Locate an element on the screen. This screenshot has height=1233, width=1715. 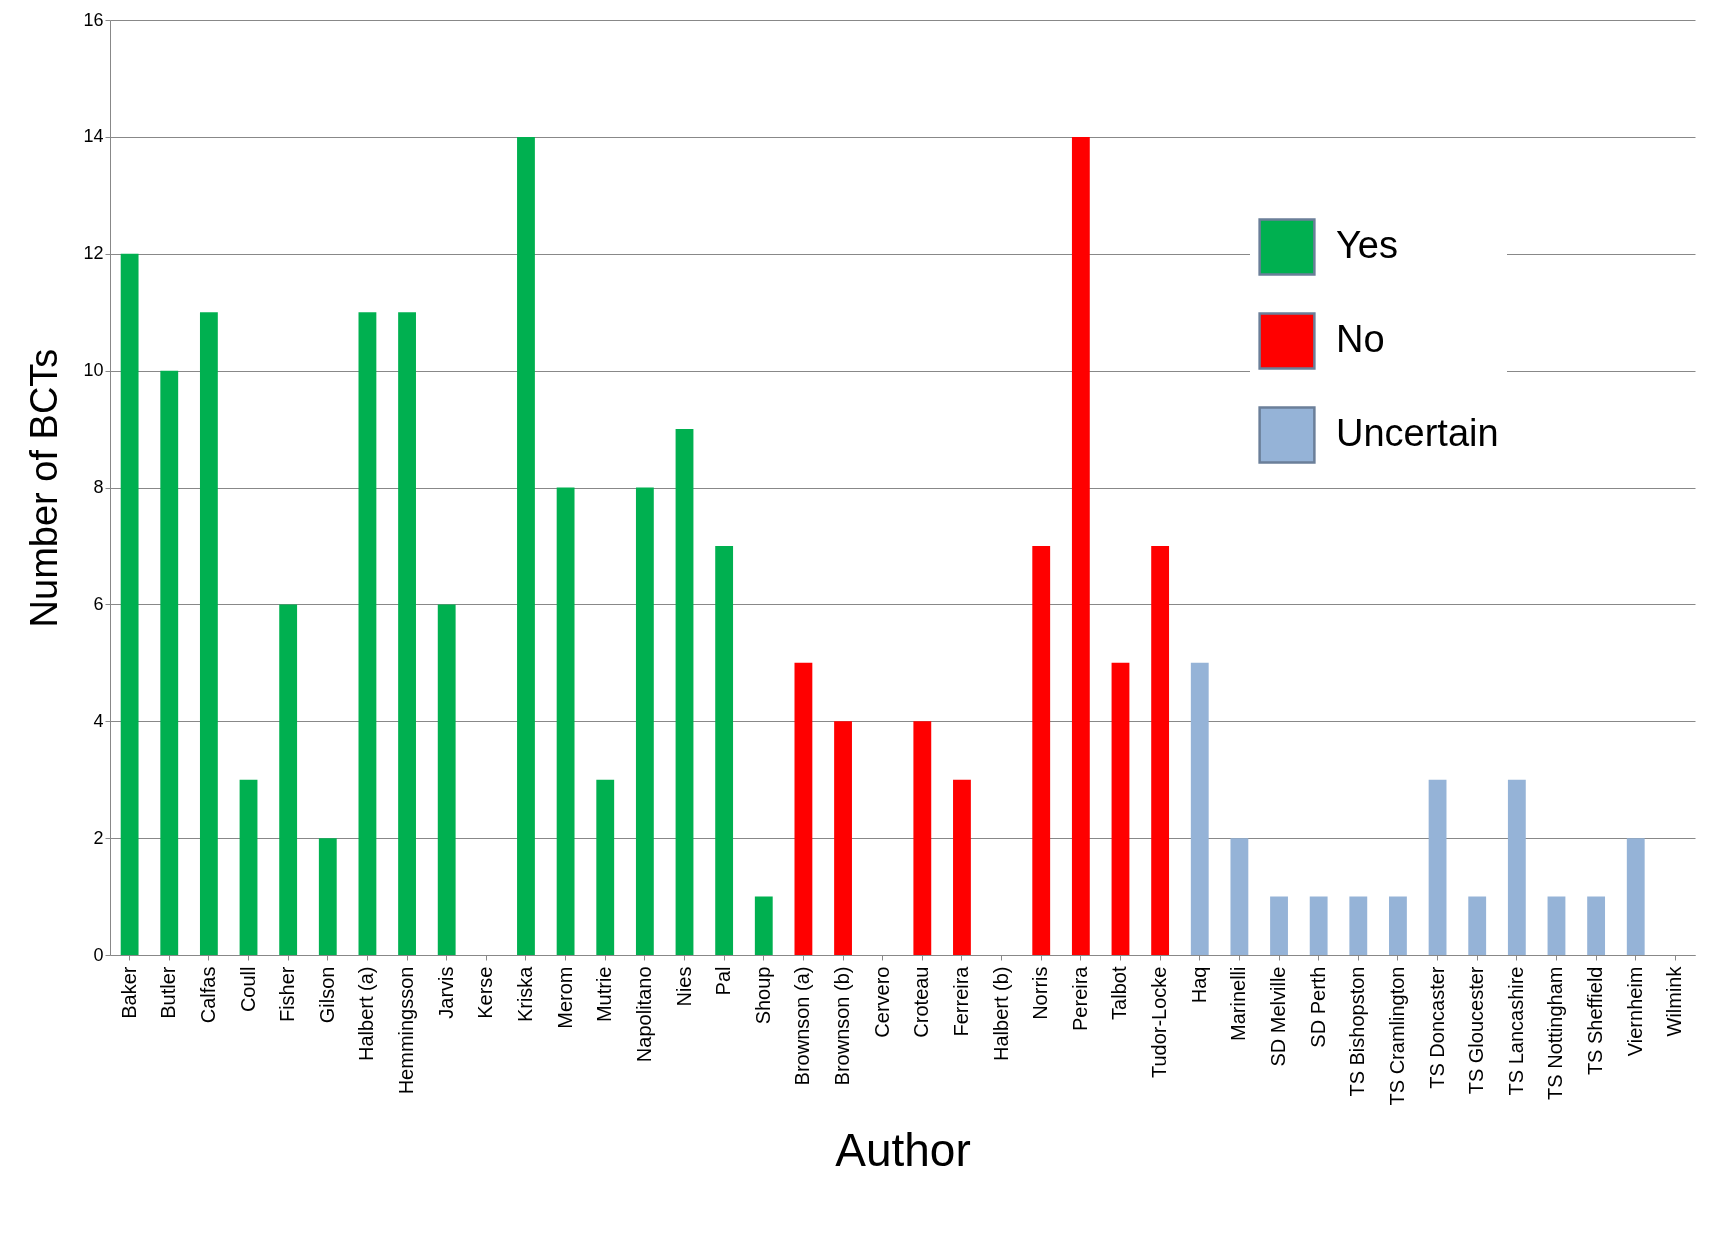
x-tick-label: Pereira is located at coordinates (1079, 998).